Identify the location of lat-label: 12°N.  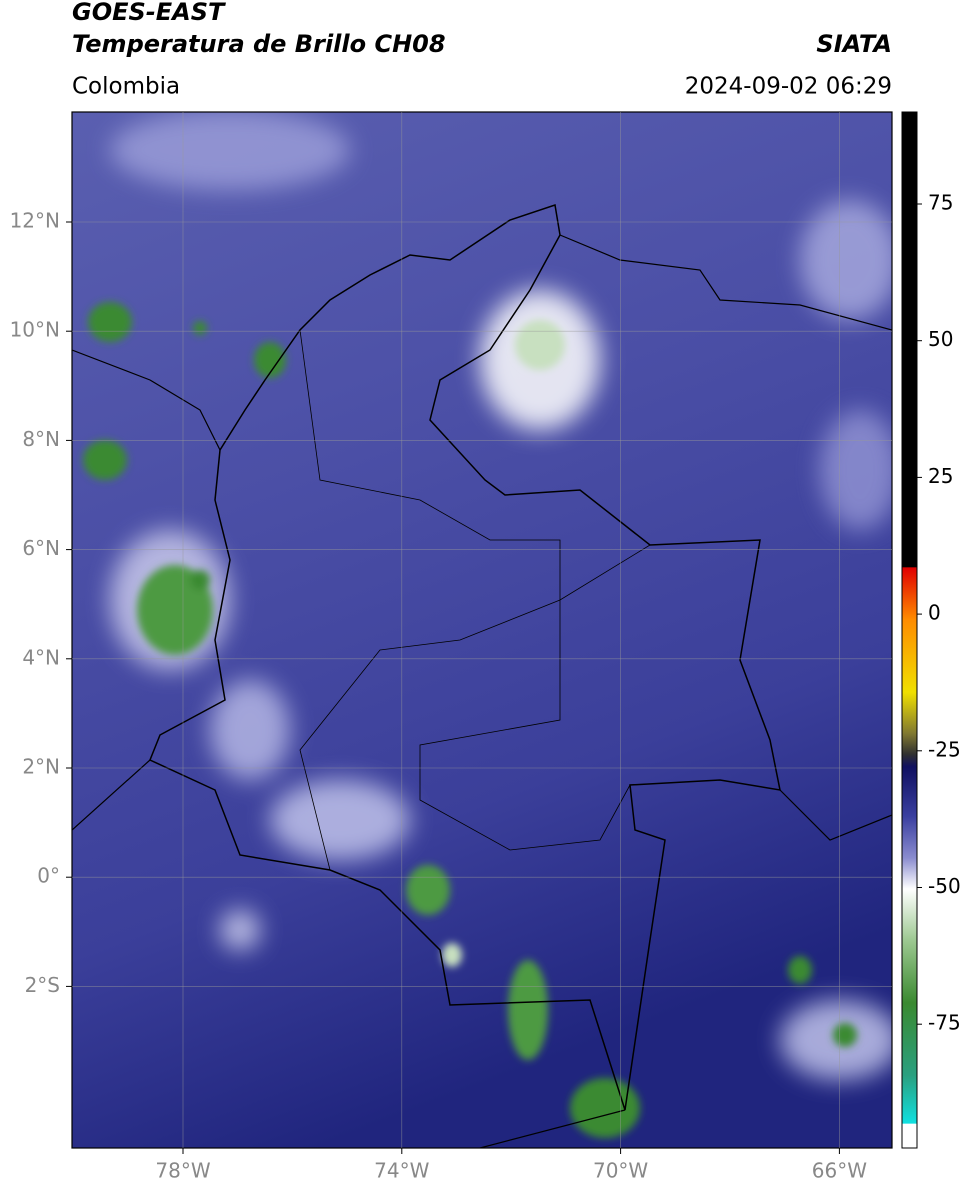
(35, 221).